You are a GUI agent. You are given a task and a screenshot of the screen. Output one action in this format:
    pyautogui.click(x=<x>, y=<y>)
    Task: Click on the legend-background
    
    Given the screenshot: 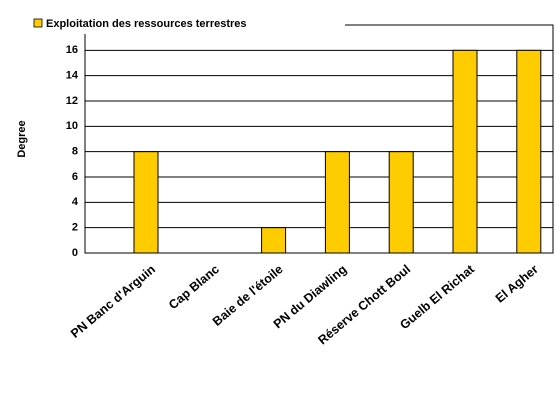 What is the action you would take?
    pyautogui.click(x=187, y=24)
    